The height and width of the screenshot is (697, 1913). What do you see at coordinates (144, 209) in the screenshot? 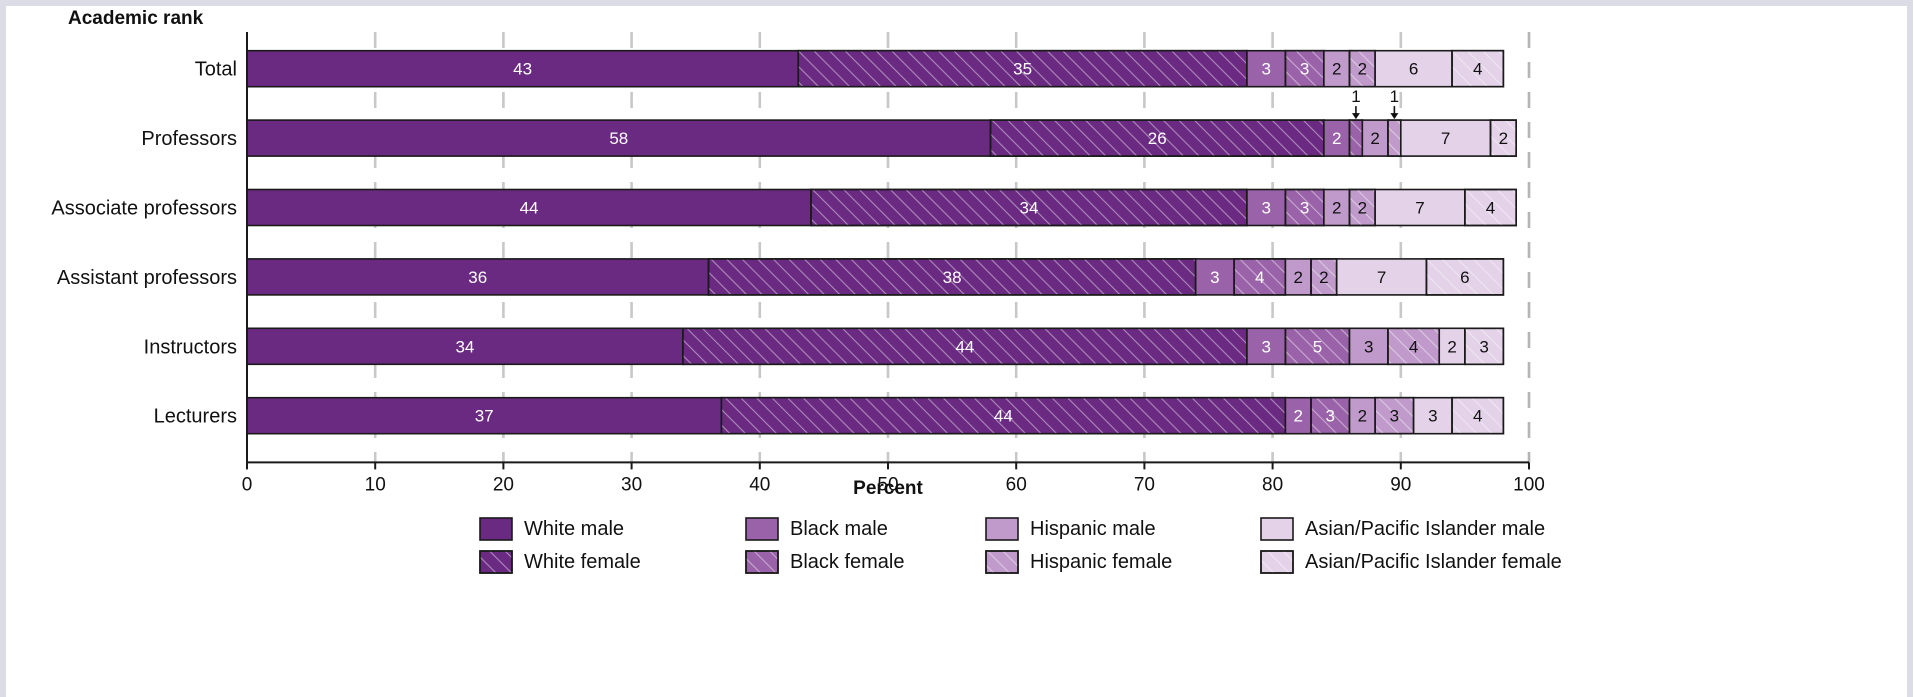
I see `category-label: Associate professors` at bounding box center [144, 209].